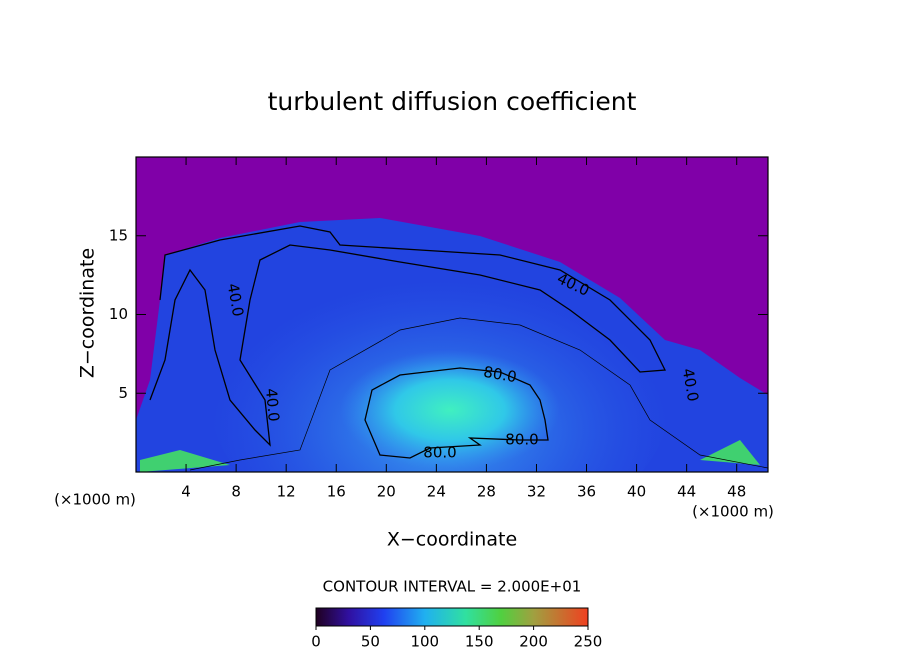 The width and height of the screenshot is (904, 654). Describe the element at coordinates (436, 492) in the screenshot. I see `x-tick-label: 24` at that location.